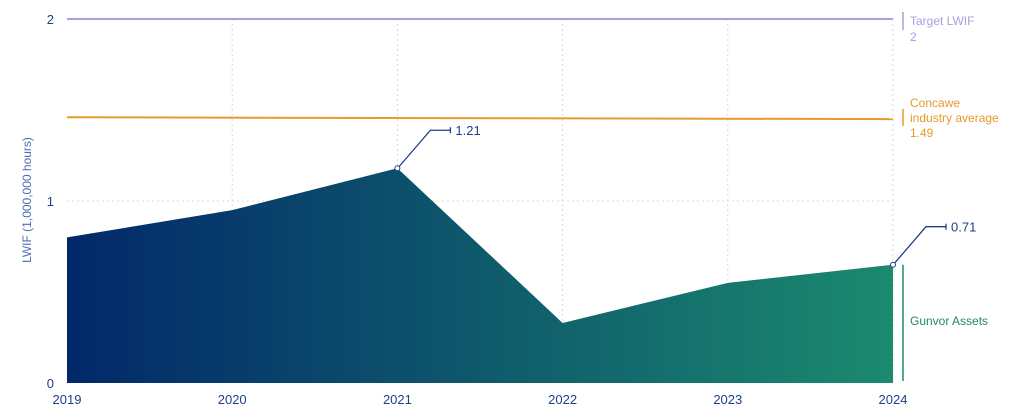  Describe the element at coordinates (50, 201) in the screenshot. I see `y-tick-label: 1` at that location.